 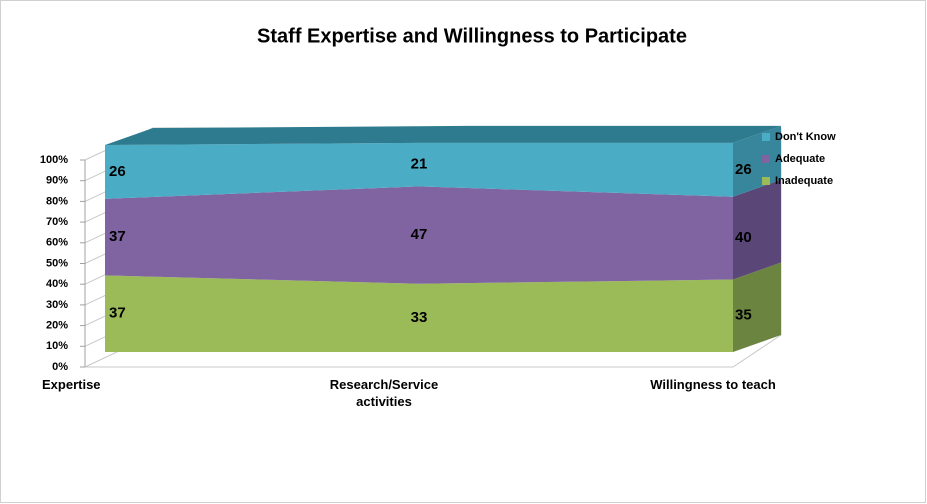 I want to click on floor, so click(x=433, y=351).